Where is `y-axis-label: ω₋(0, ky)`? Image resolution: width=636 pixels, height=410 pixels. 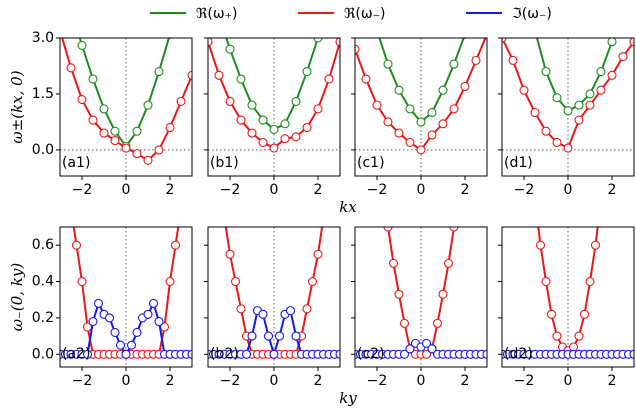 y-axis-label: ω₋(0, ky) is located at coordinates (17, 297).